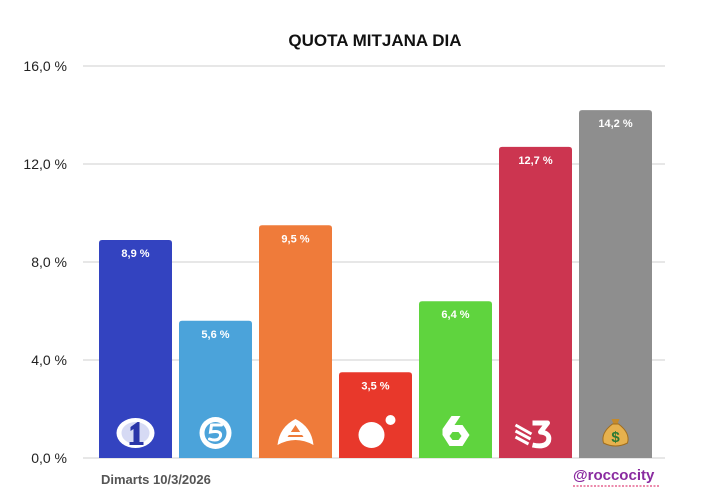  What do you see at coordinates (456, 431) in the screenshot?
I see `lasexta-logo-icon` at bounding box center [456, 431].